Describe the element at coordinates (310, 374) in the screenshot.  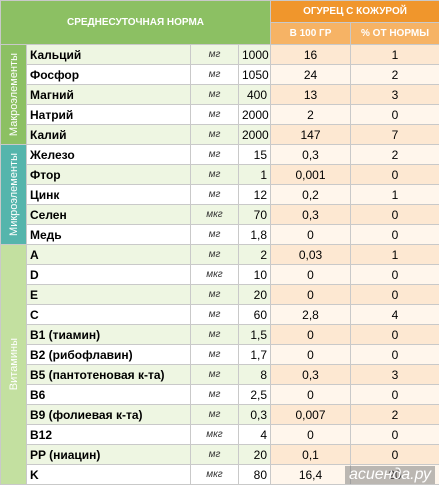
I see `amount-per-100g: 0,3` at that location.